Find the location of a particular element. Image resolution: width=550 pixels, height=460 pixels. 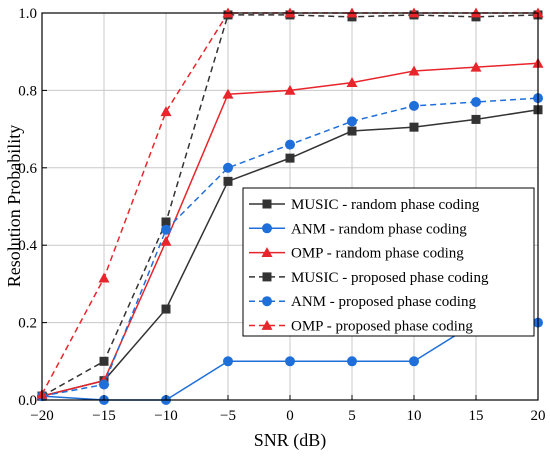

x-axis-title: SNR (dB) is located at coordinates (290, 440).